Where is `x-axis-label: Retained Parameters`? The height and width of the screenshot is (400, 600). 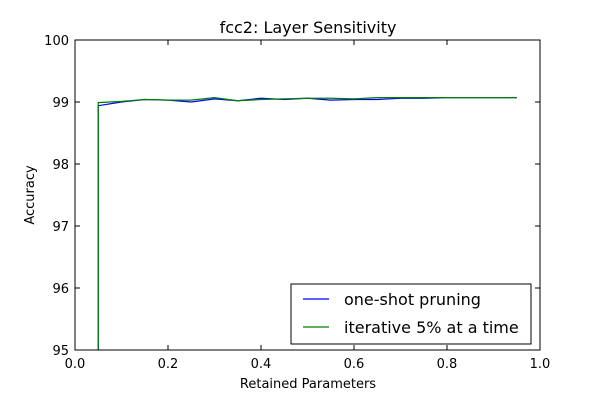 x-axis-label: Retained Parameters is located at coordinates (308, 384).